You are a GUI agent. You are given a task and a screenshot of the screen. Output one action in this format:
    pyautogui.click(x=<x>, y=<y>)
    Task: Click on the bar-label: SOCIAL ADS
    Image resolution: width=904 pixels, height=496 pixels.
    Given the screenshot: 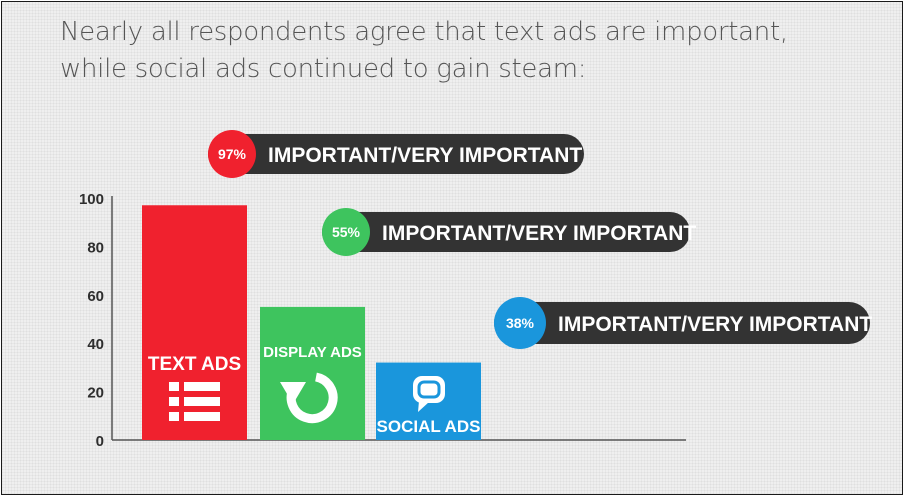 What is the action you would take?
    pyautogui.click(x=429, y=426)
    